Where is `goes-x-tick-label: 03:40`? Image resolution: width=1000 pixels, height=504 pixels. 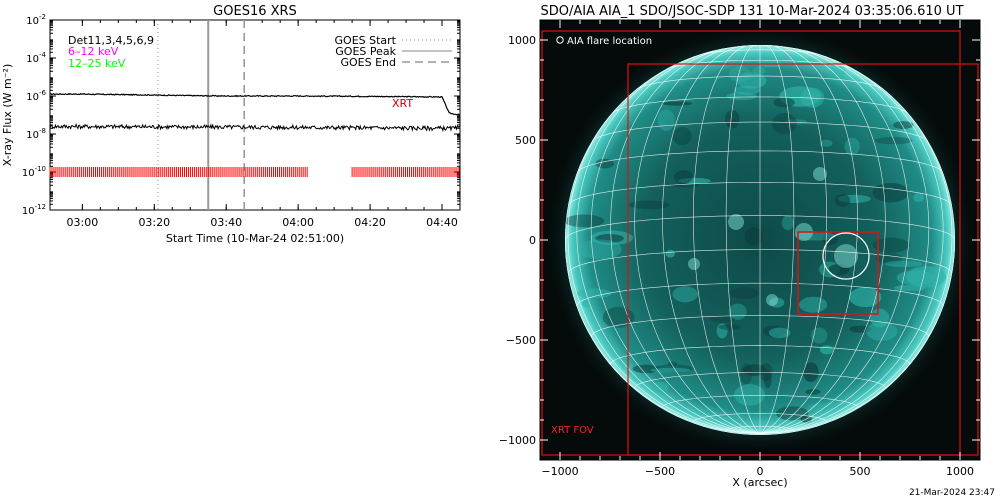 goes-x-tick-label: 03:40 is located at coordinates (226, 222).